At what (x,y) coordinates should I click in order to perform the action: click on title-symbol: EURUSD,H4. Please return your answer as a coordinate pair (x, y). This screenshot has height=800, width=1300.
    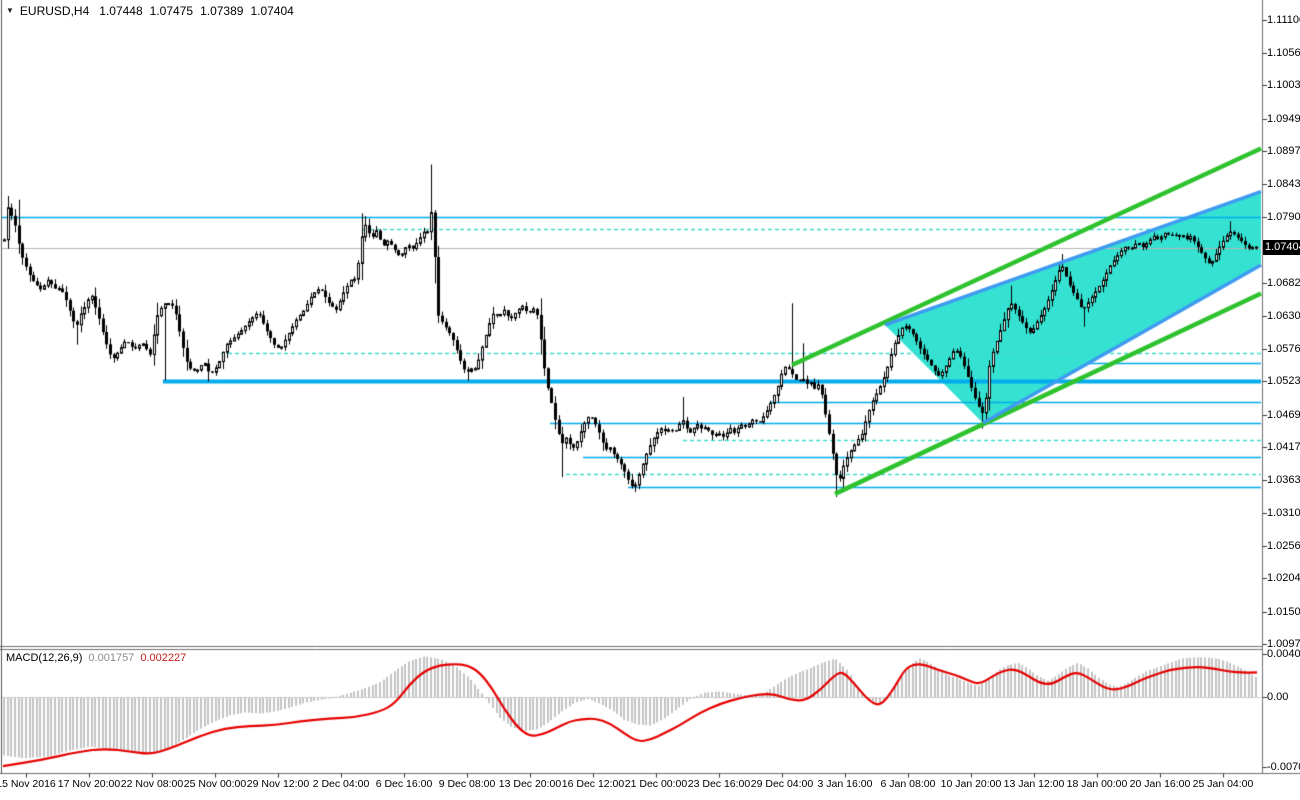
    Looking at the image, I should click on (54, 11).